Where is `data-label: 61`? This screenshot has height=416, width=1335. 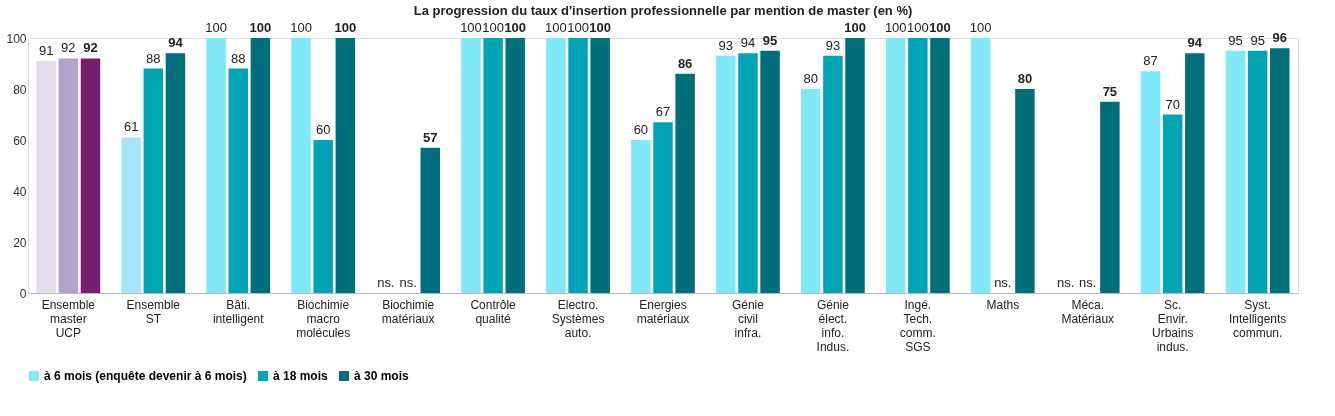
data-label: 61 is located at coordinates (131, 127).